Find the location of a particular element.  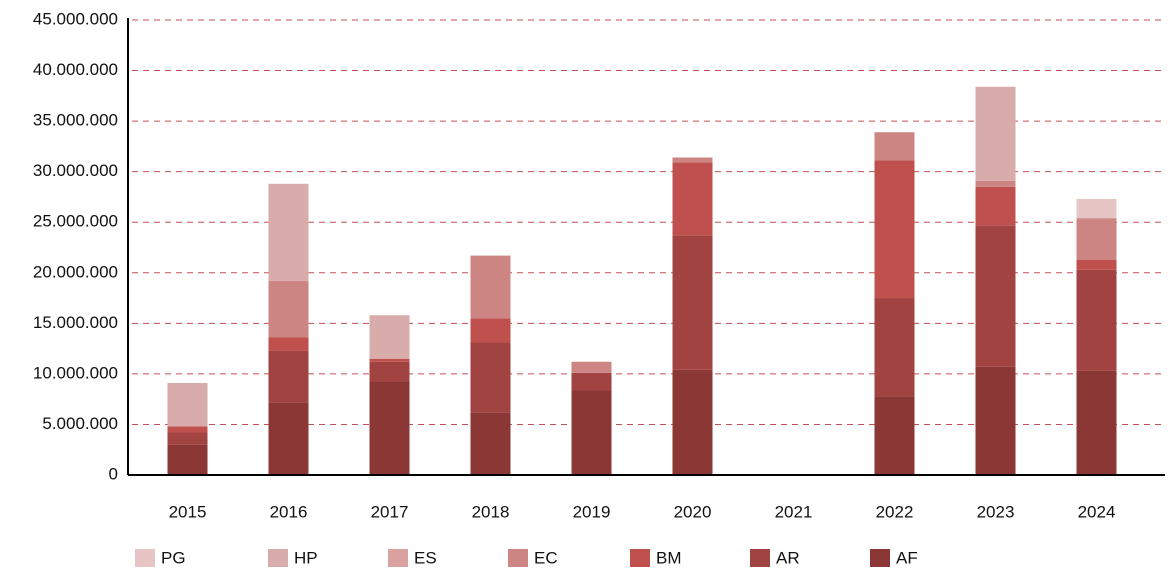

legend-label: AR is located at coordinates (788, 557).